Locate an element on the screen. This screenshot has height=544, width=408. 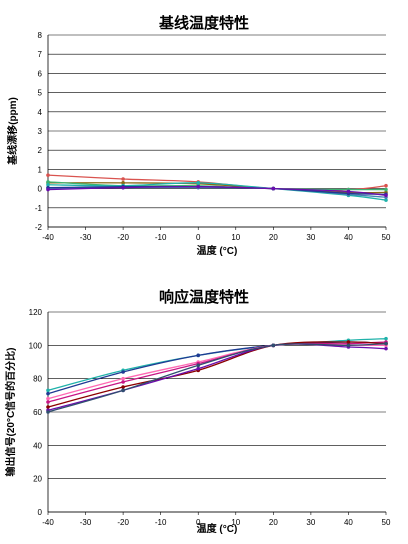
y-tick-label: 60 is located at coordinates (37, 412).